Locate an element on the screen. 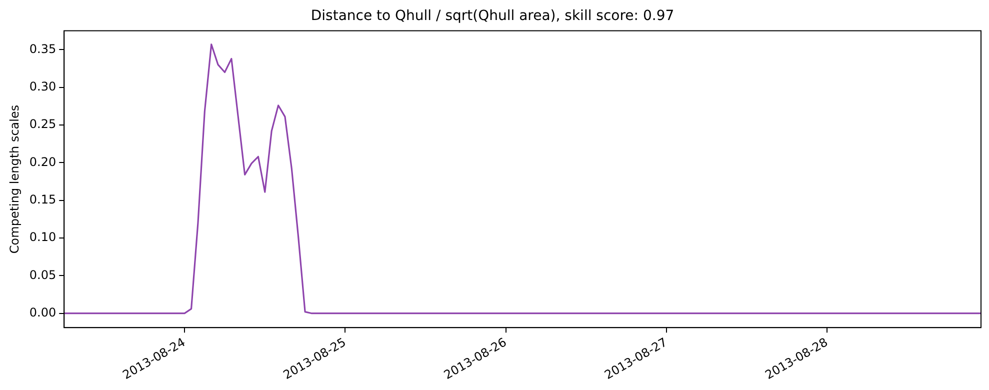 The image size is (989, 390). y-tick-label: 0.00 is located at coordinates (42, 312).